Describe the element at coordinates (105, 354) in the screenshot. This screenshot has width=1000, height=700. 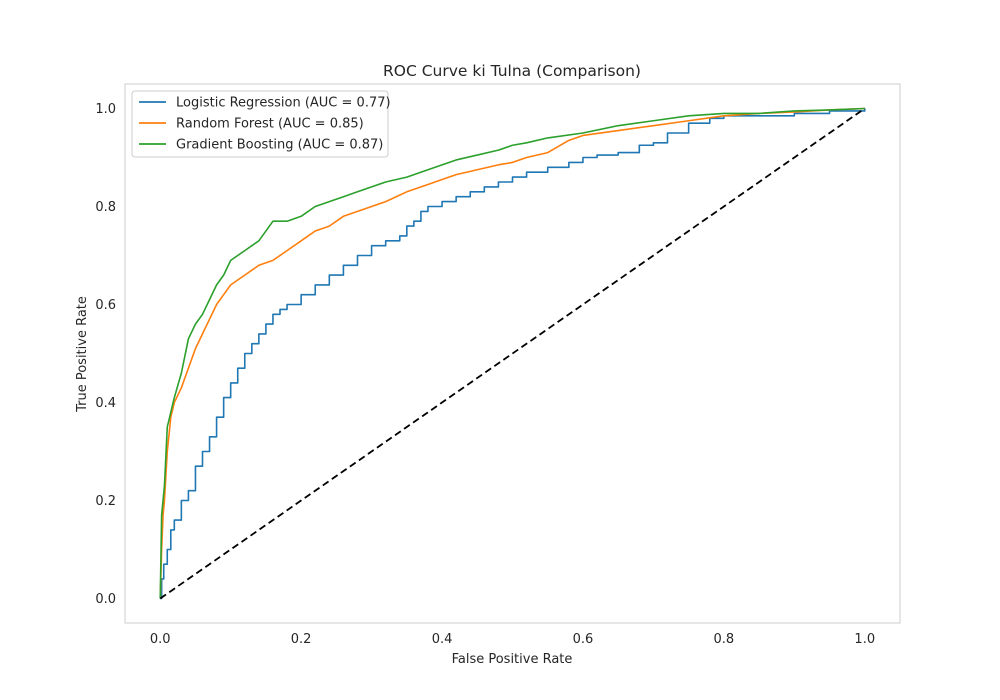
I see `y-axis-ticks: 0.0 0.2 0.4 0.6 0.8 1.0` at that location.